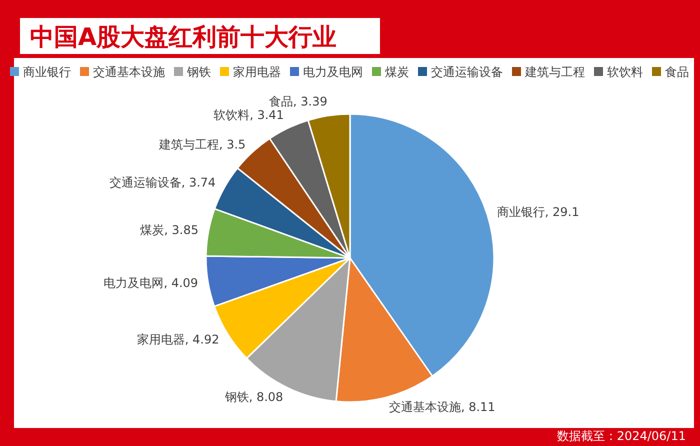 Image resolution: width=700 pixels, height=446 pixels. Describe the element at coordinates (151, 283) in the screenshot. I see `data-label: 电力及电网, 4.09` at that location.